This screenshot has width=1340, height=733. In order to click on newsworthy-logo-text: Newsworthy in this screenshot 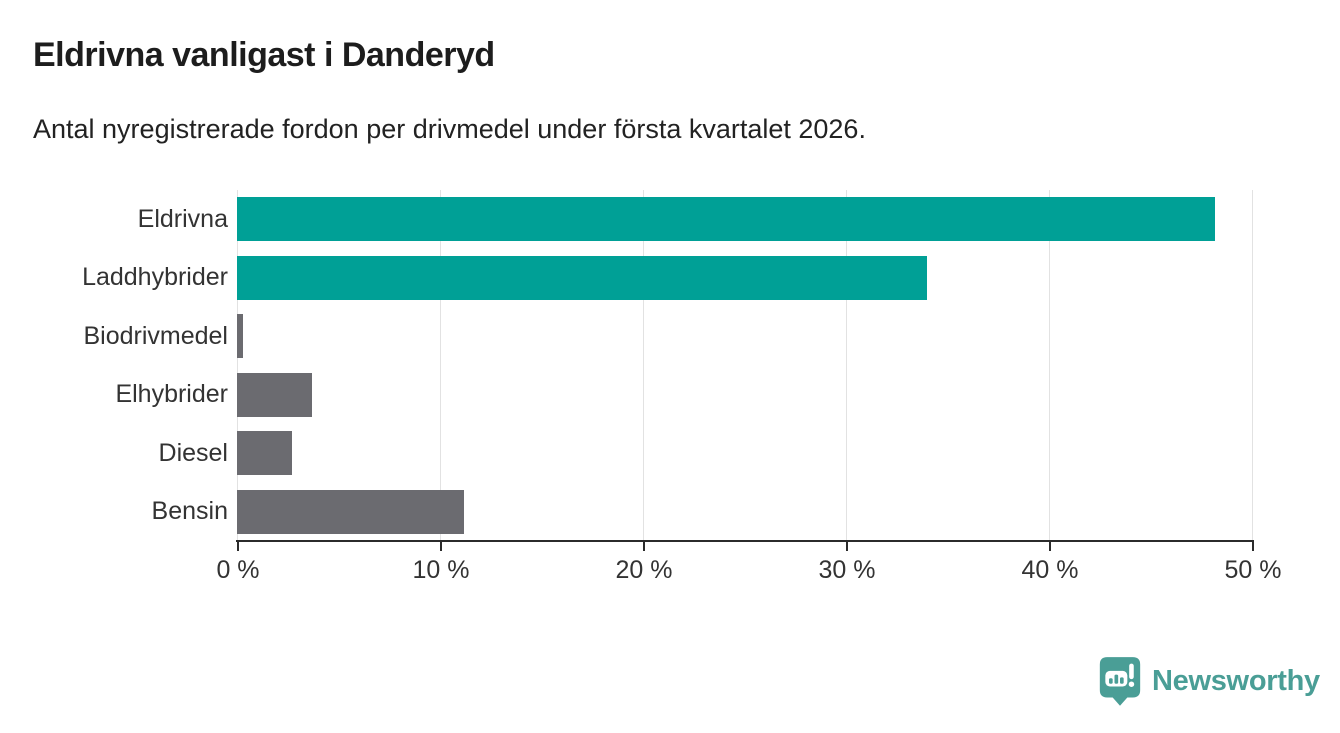, I will do `click(1236, 680)`.